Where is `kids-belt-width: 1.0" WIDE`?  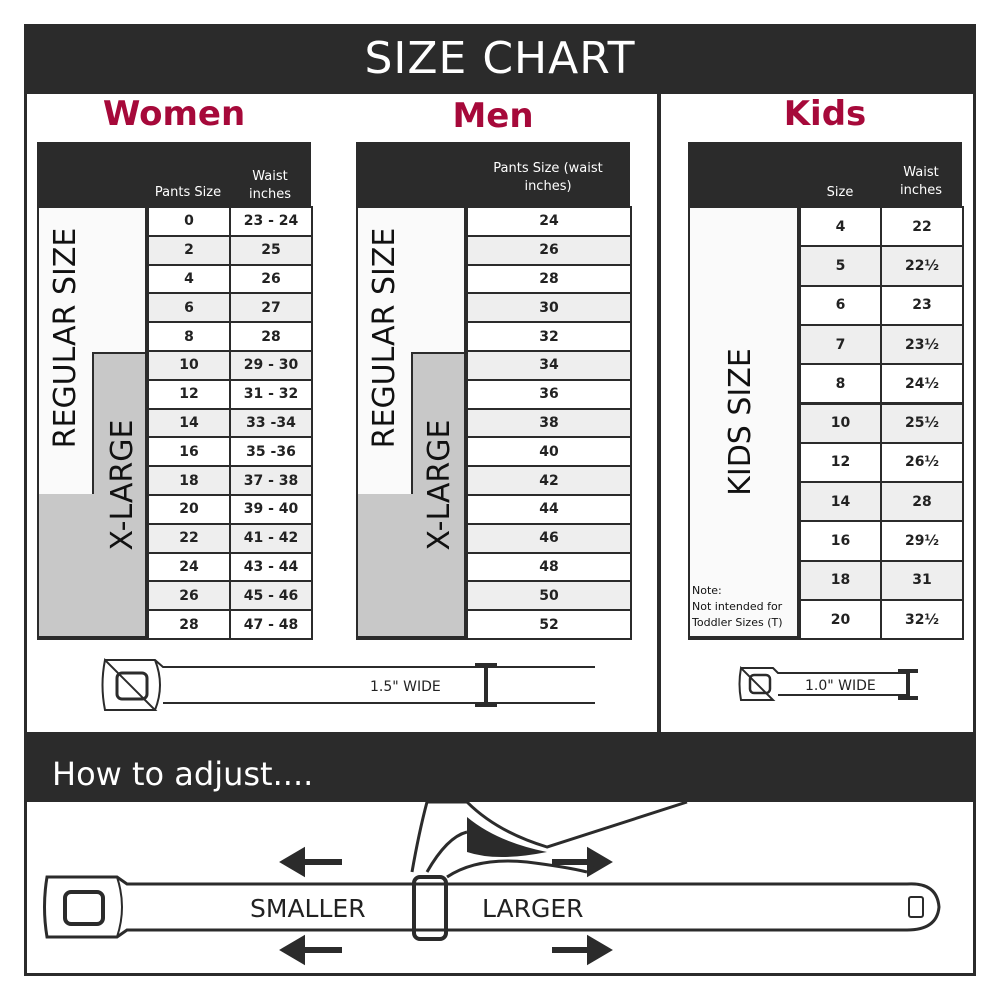 kids-belt-width: 1.0" WIDE is located at coordinates (840, 686).